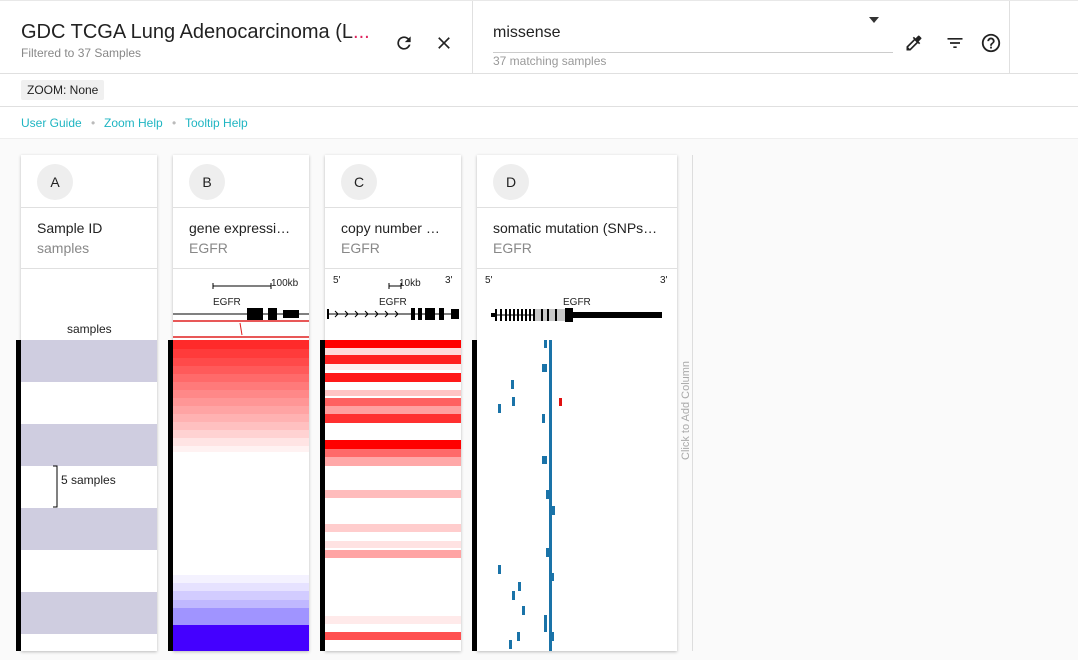 This screenshot has height=660, width=1078. What do you see at coordinates (410, 283) in the screenshot?
I see `scale-label: 10kb` at bounding box center [410, 283].